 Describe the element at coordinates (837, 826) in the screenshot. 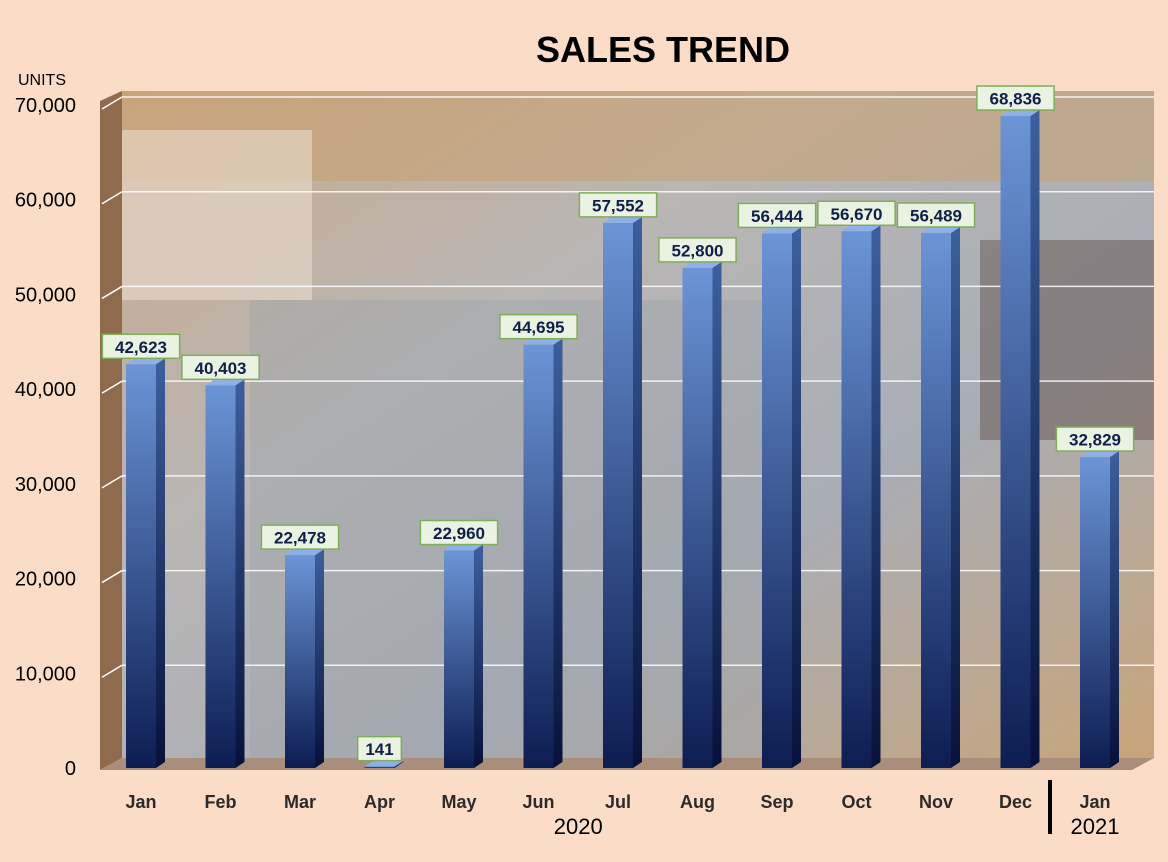

I see `year-labels: 2020 2021` at that location.